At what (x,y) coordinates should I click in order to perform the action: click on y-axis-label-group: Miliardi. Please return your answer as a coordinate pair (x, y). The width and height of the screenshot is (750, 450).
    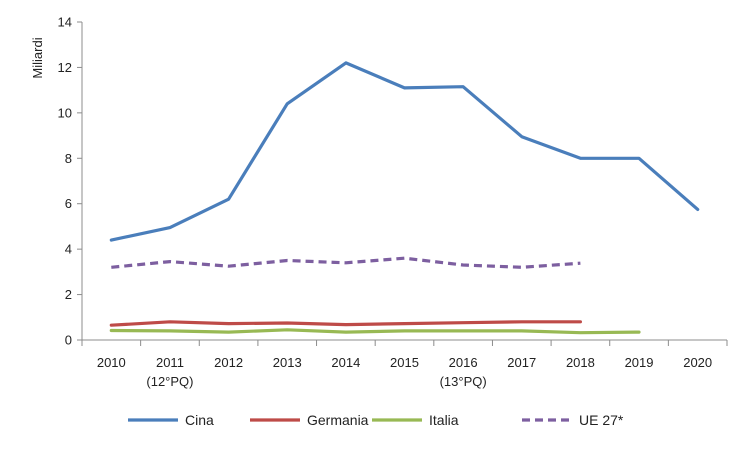
    Looking at the image, I should click on (37, 57).